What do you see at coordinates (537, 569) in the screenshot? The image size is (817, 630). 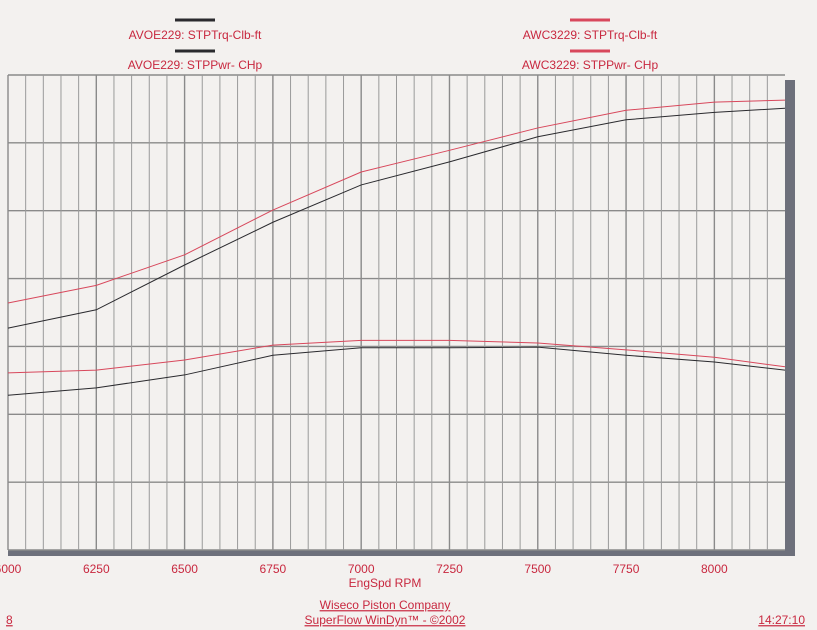 I see `x-tick-label: 7500` at bounding box center [537, 569].